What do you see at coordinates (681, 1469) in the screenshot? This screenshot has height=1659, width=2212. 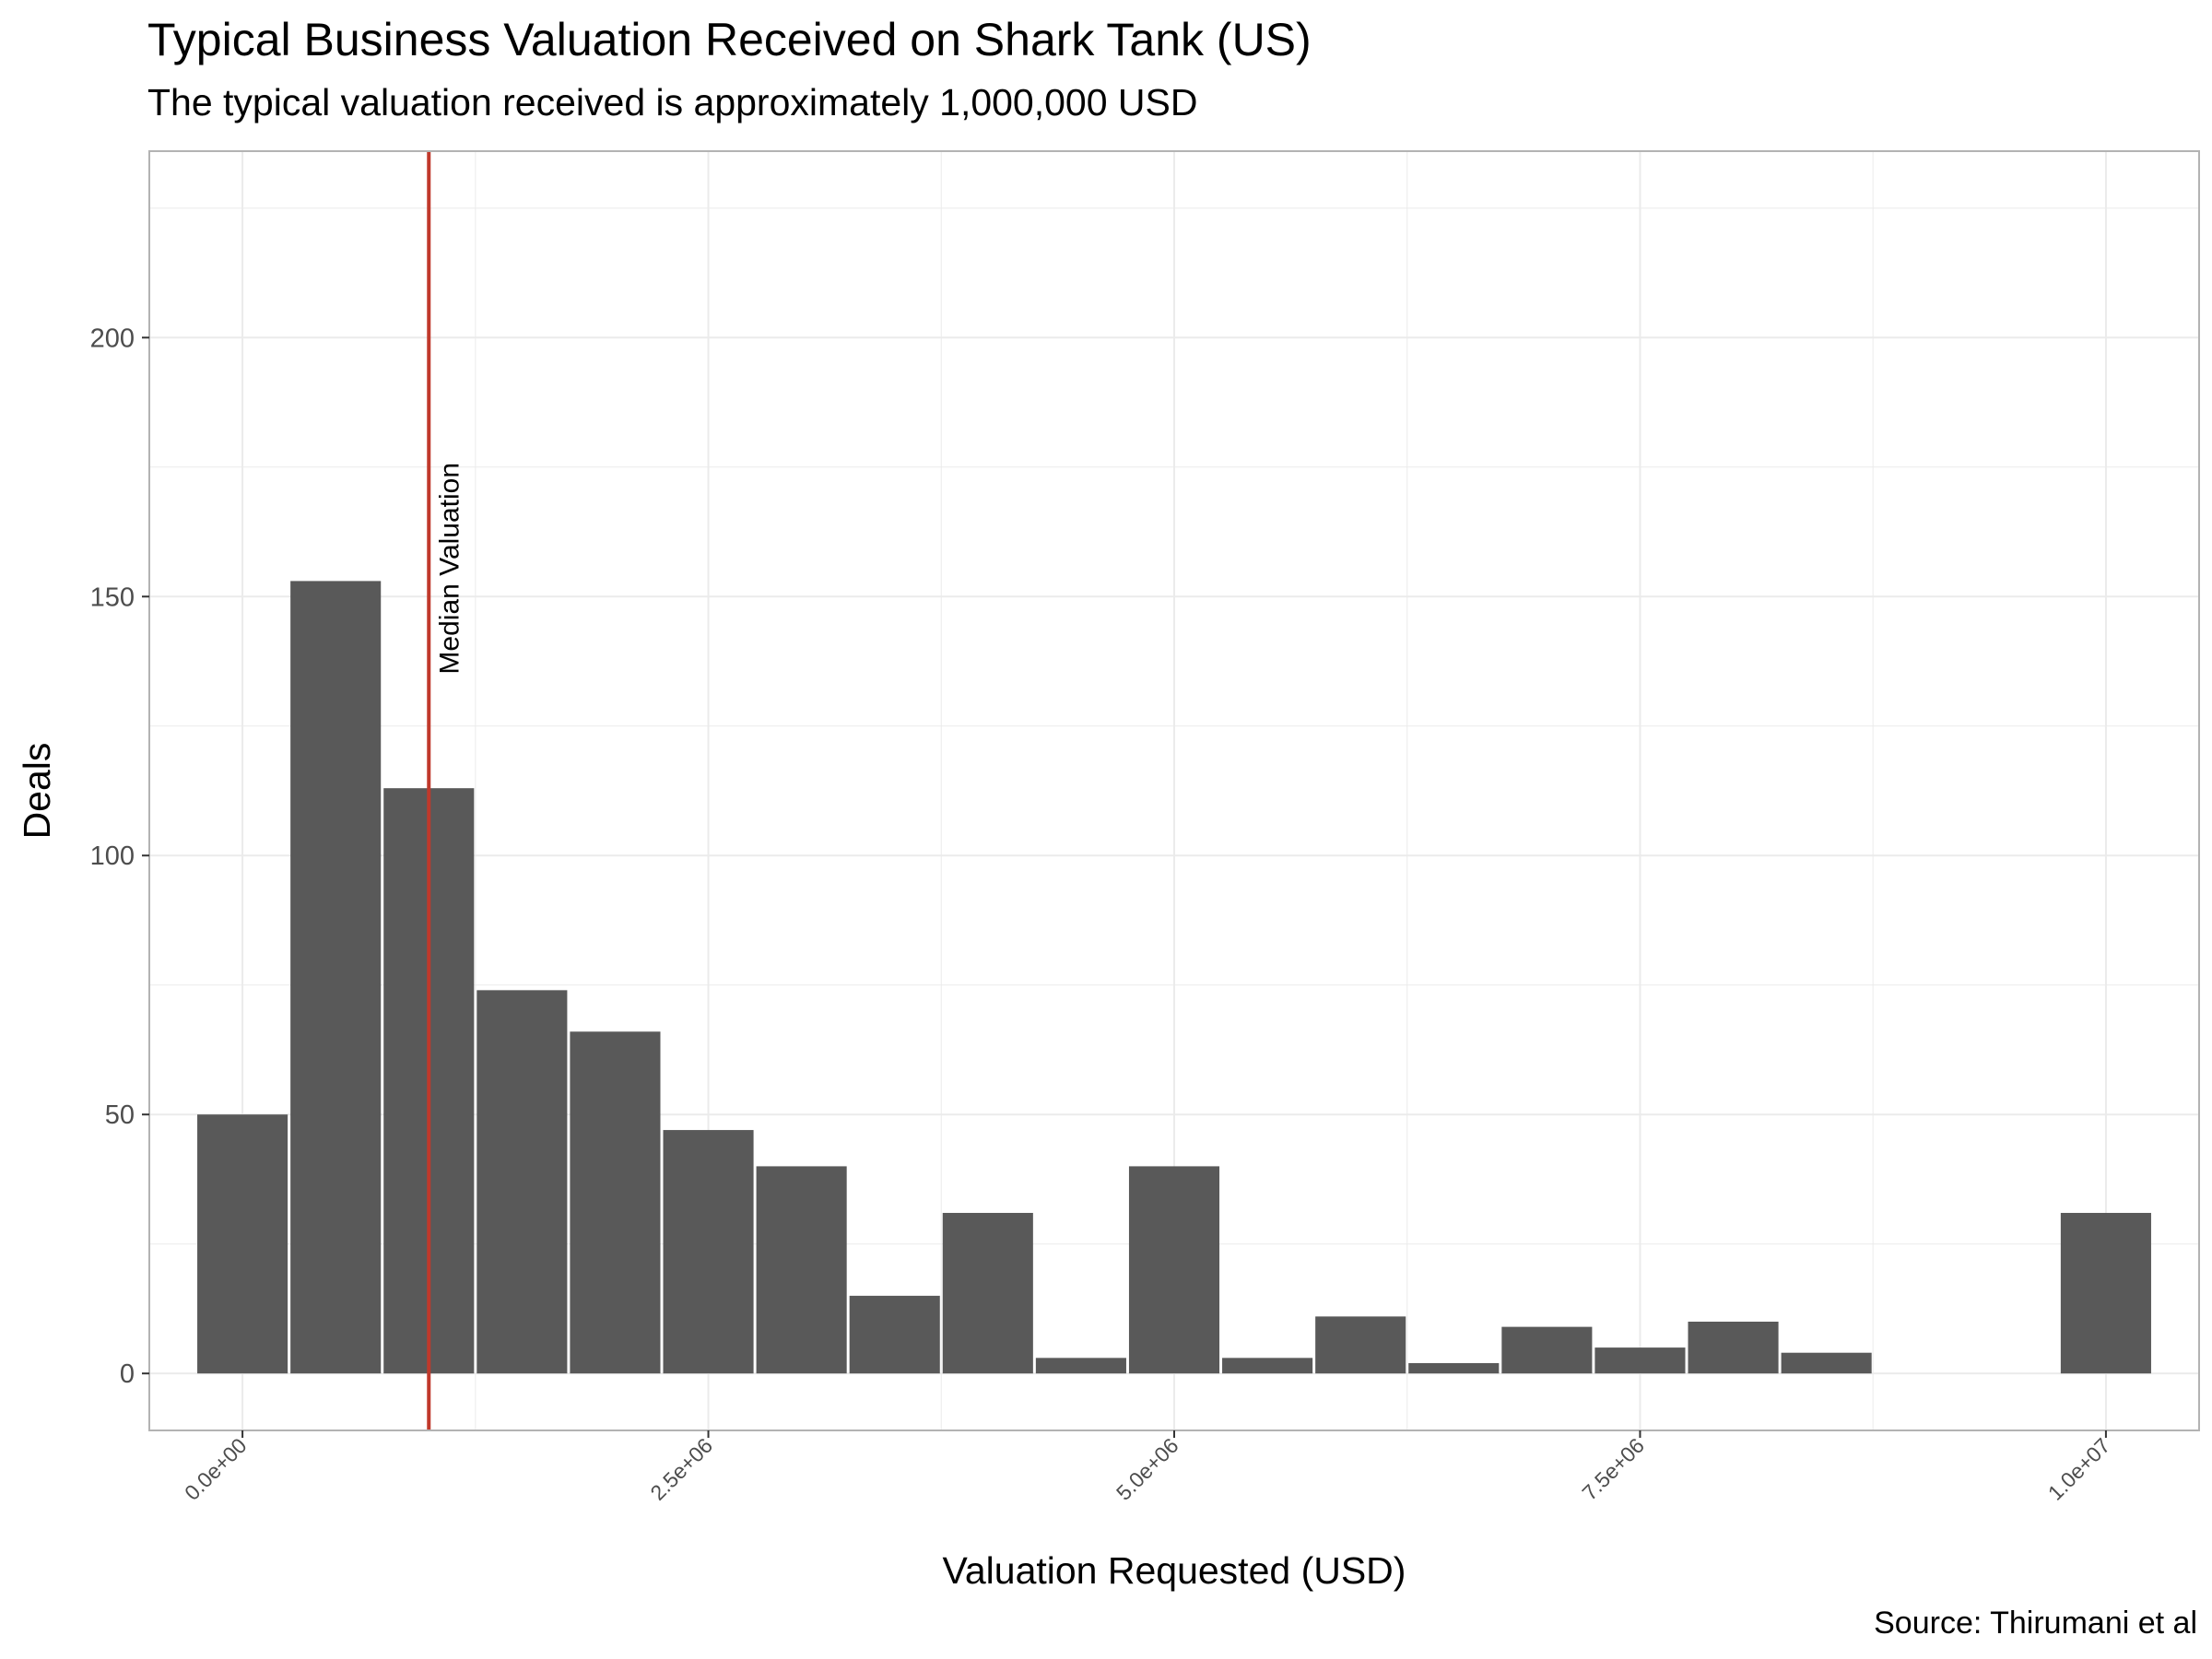 I see `x-tick-label: 2.5e+06` at bounding box center [681, 1469].